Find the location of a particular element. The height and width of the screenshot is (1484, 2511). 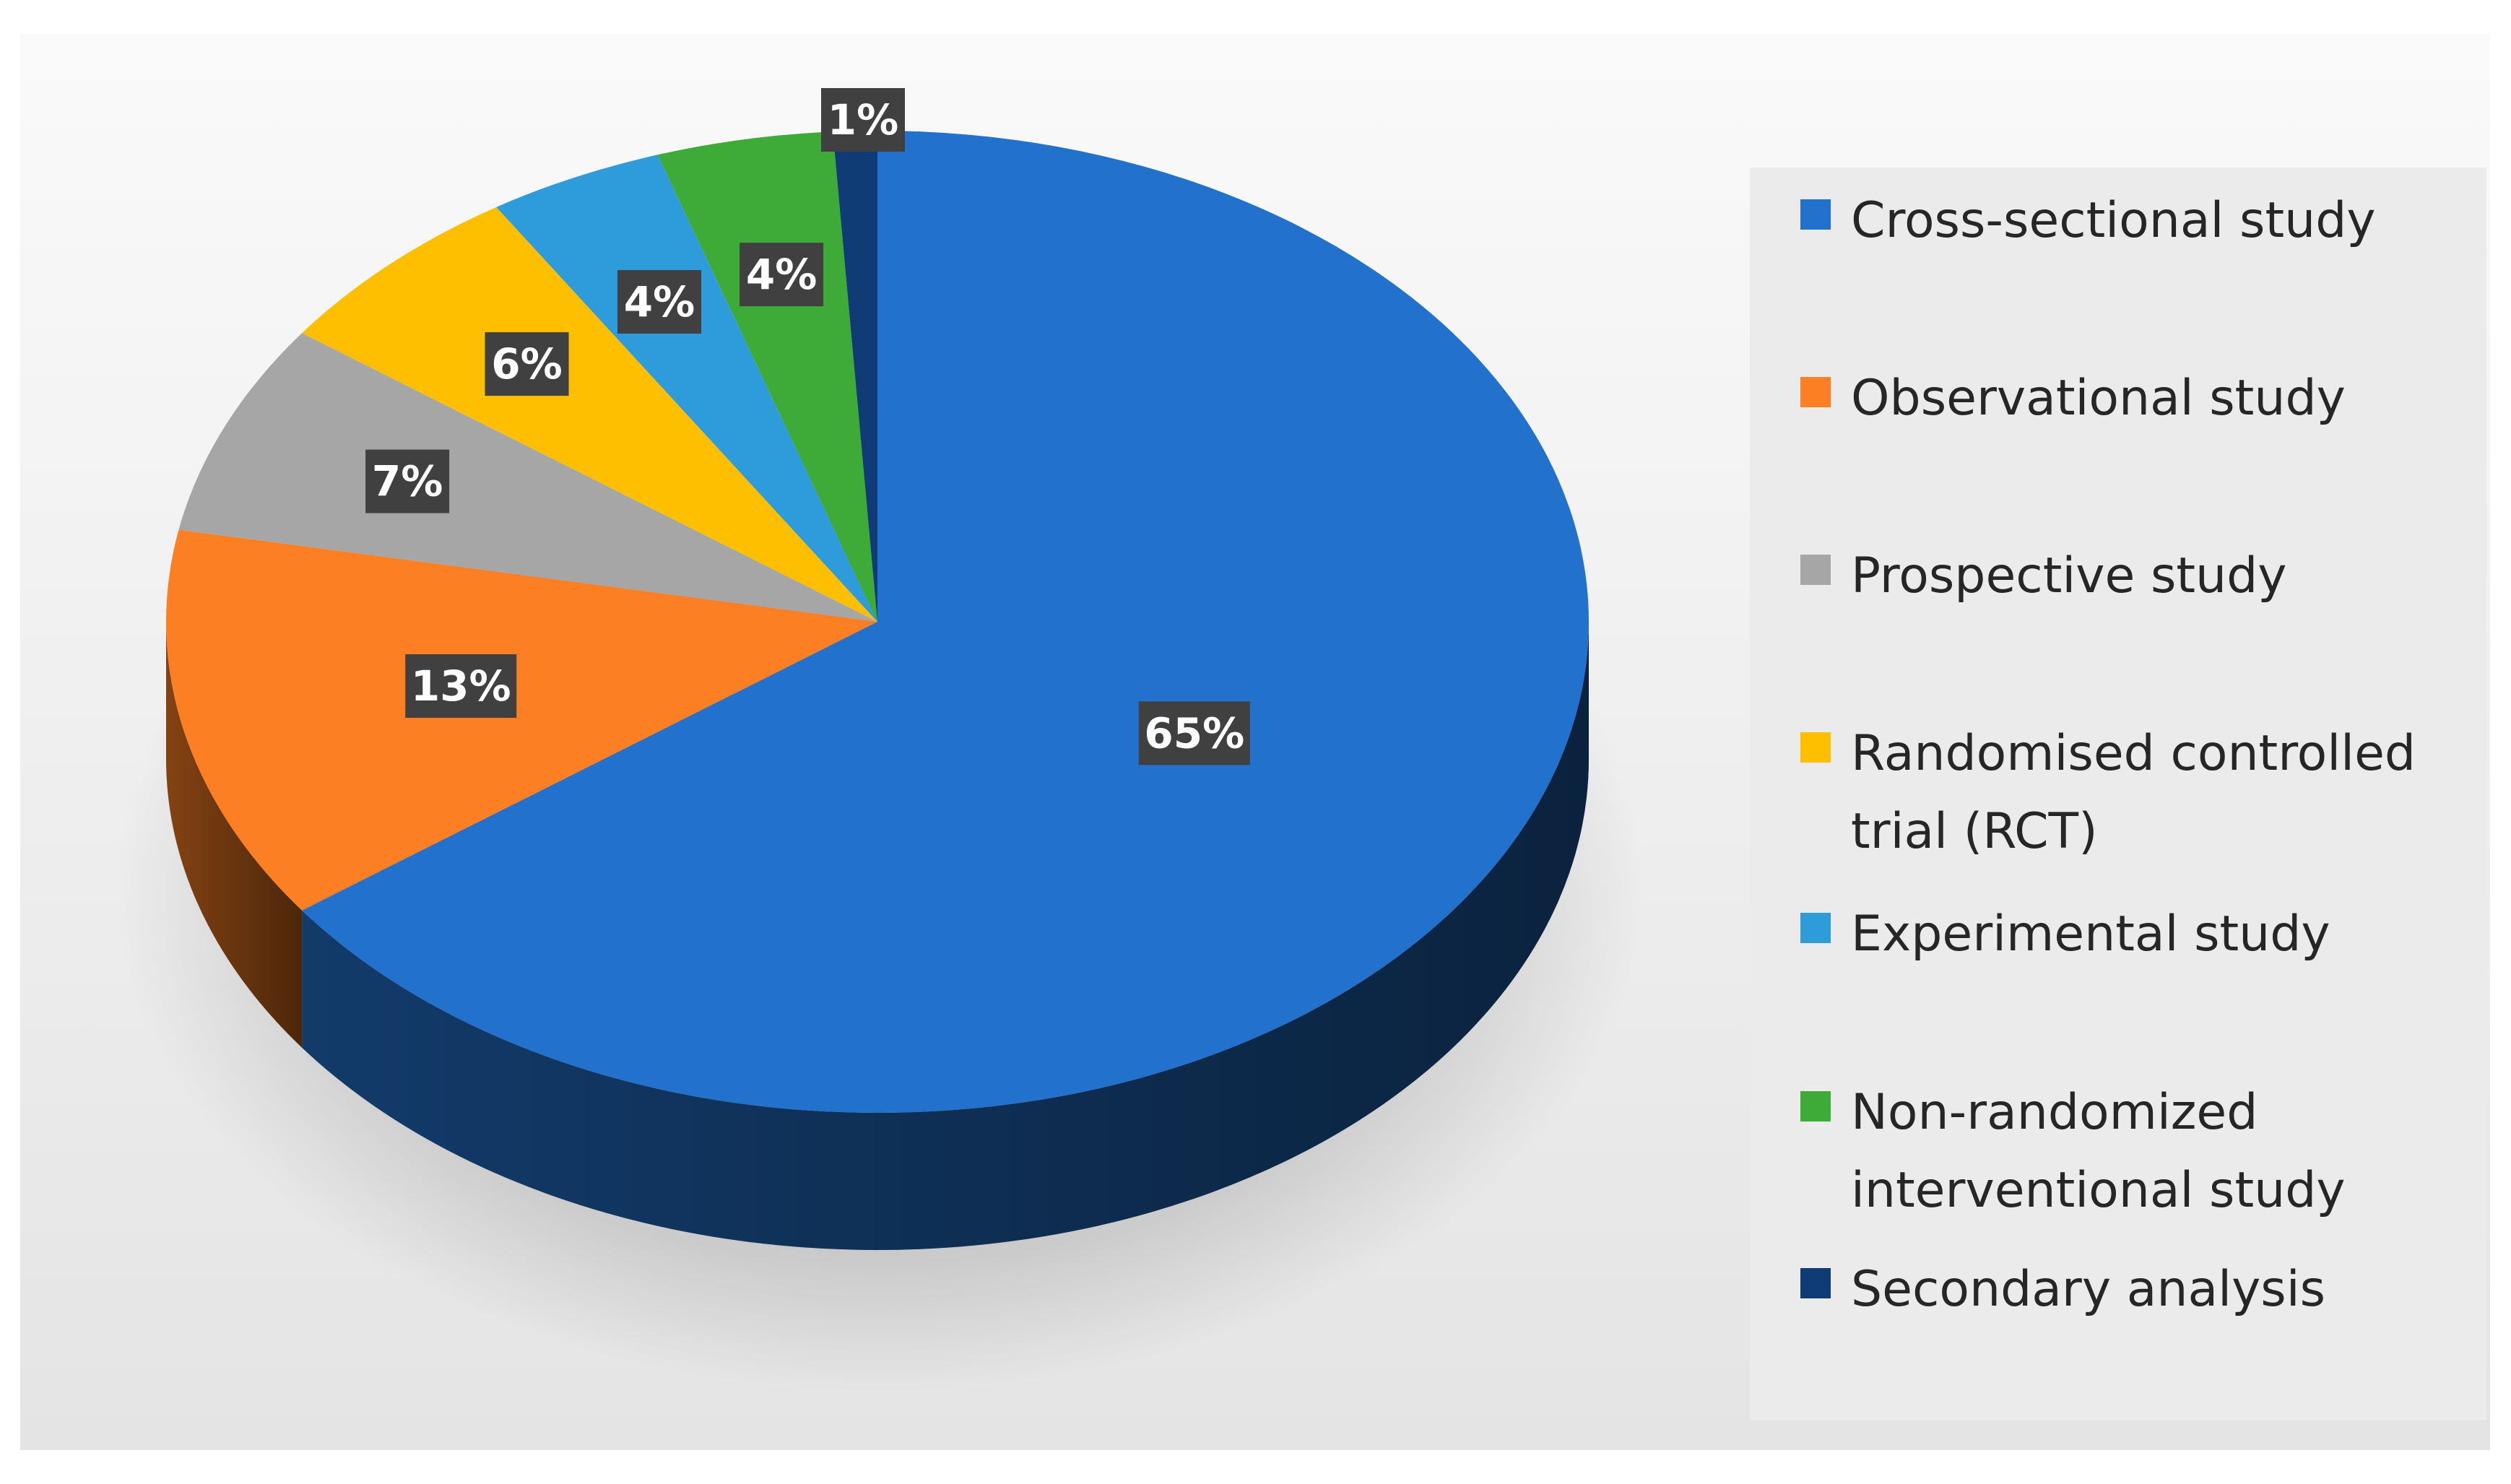

legend-label: Randomised controlled trial (RCT) is located at coordinates (2133, 792).